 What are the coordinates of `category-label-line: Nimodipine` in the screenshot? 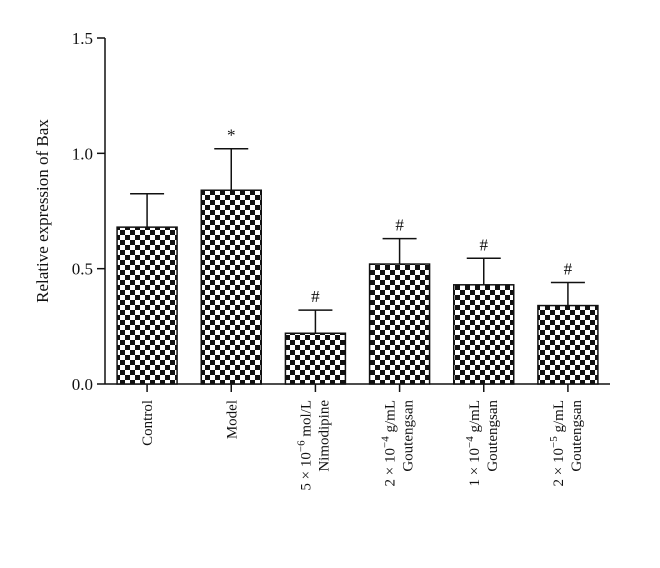 It's located at (324, 436).